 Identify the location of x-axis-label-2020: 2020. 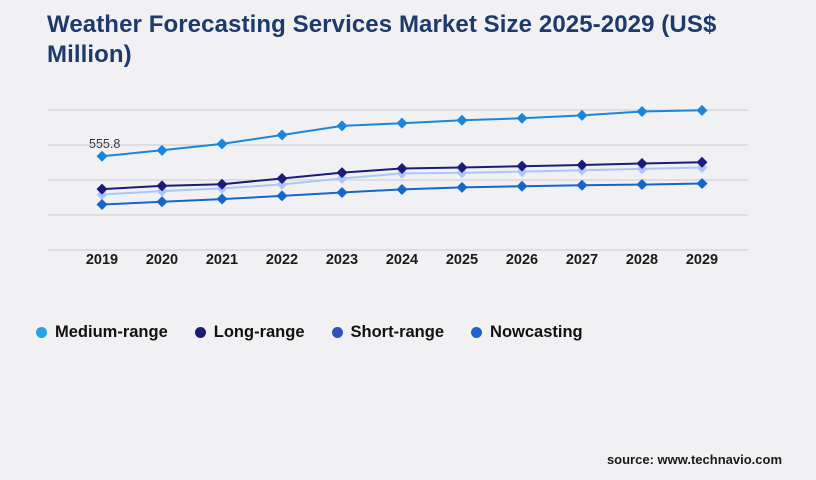
(162, 260).